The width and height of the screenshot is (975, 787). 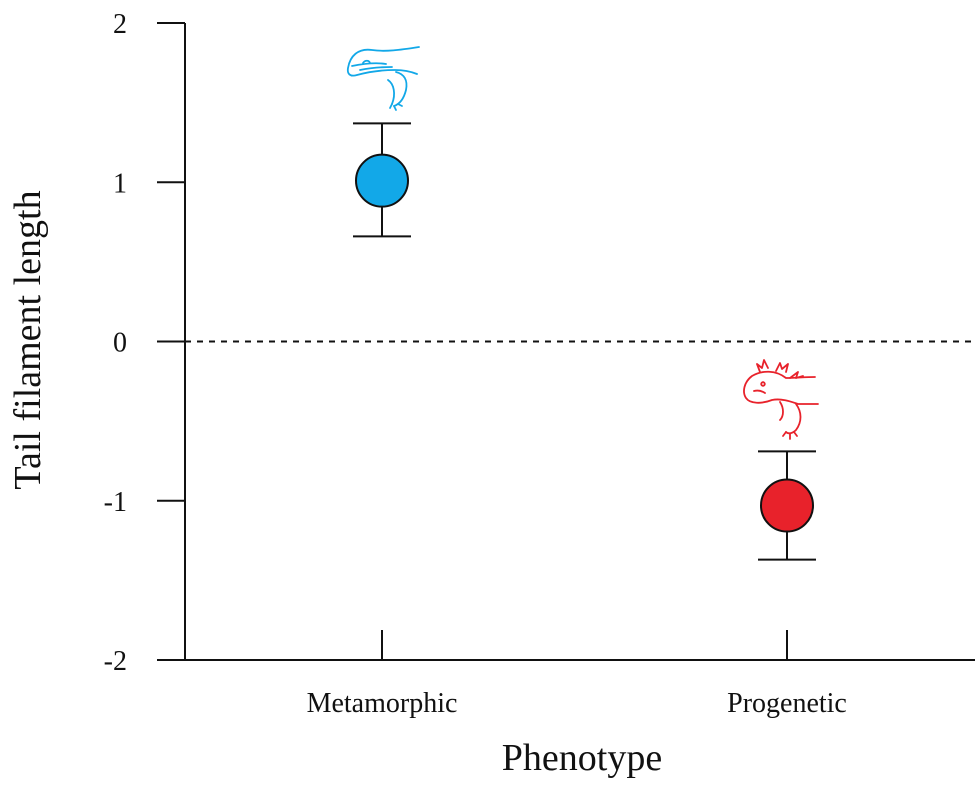 What do you see at coordinates (781, 399) in the screenshot?
I see `axolotl-icon` at bounding box center [781, 399].